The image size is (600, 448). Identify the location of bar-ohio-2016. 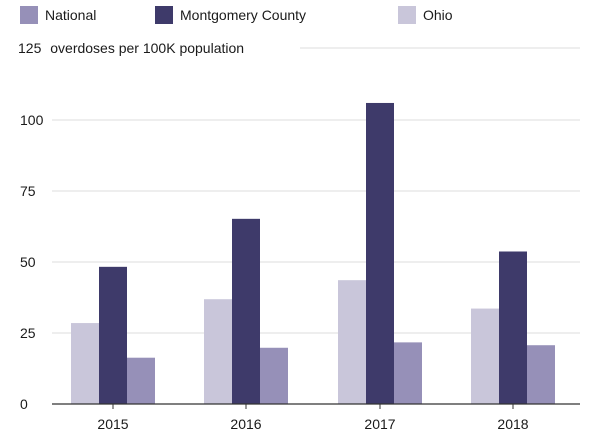
(218, 351).